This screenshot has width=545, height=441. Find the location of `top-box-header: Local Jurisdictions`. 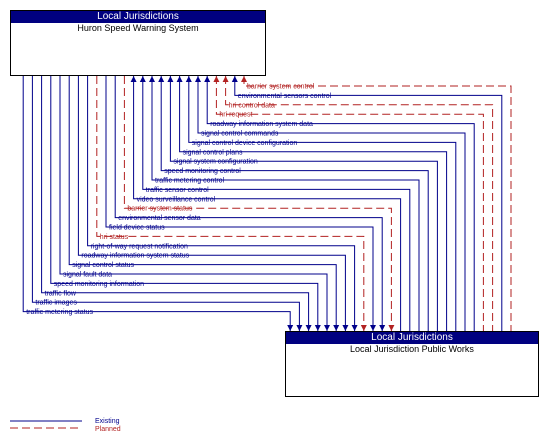

top-box-header: Local Jurisdictions is located at coordinates (138, 17).